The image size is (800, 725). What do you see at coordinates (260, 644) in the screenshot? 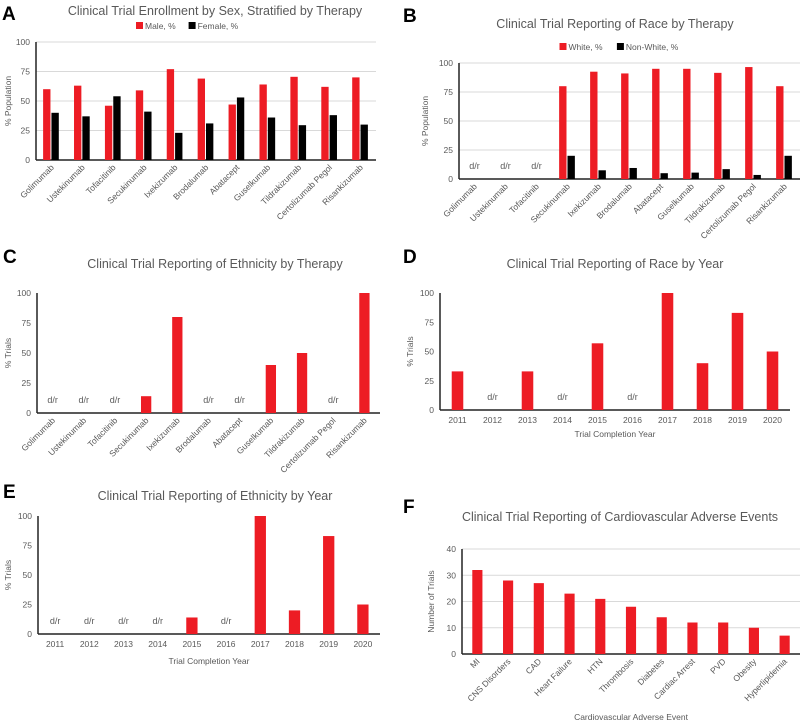
I see `x-tick-label: 2017` at bounding box center [260, 644].